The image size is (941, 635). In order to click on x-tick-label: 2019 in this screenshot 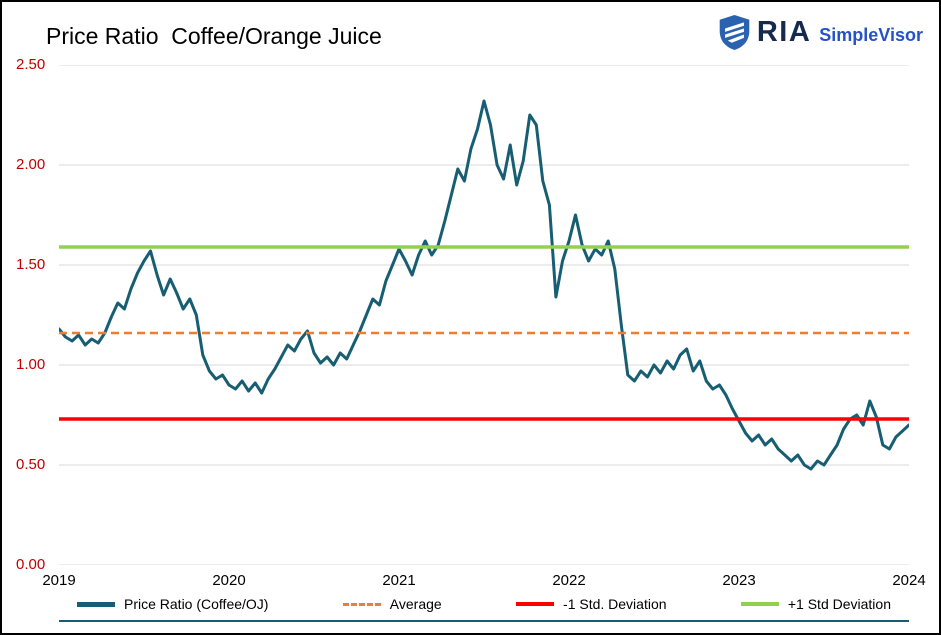, I will do `click(59, 580)`.